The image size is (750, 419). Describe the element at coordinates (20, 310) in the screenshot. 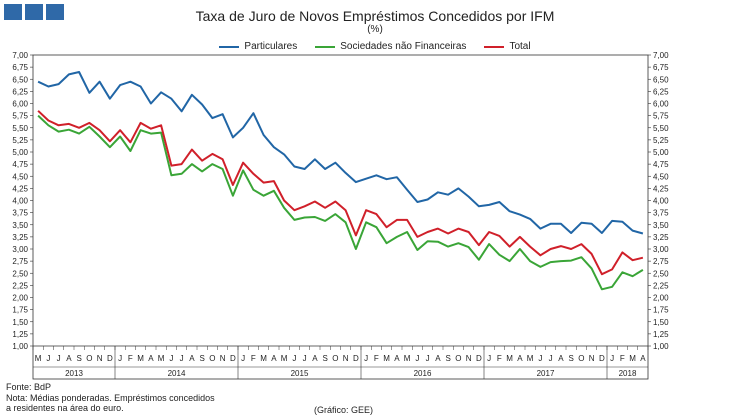

I see `y-tick-label-left: 1,75` at that location.